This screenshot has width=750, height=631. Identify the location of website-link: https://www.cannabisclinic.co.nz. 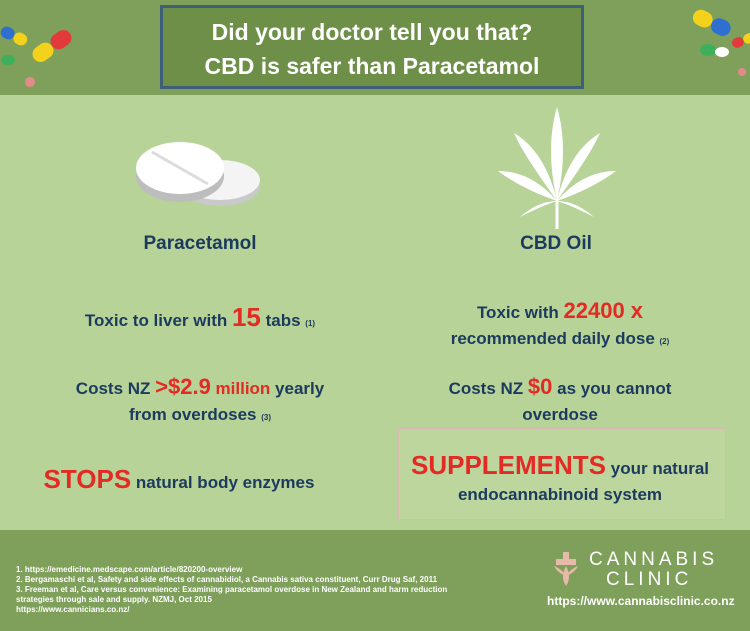
(641, 601).